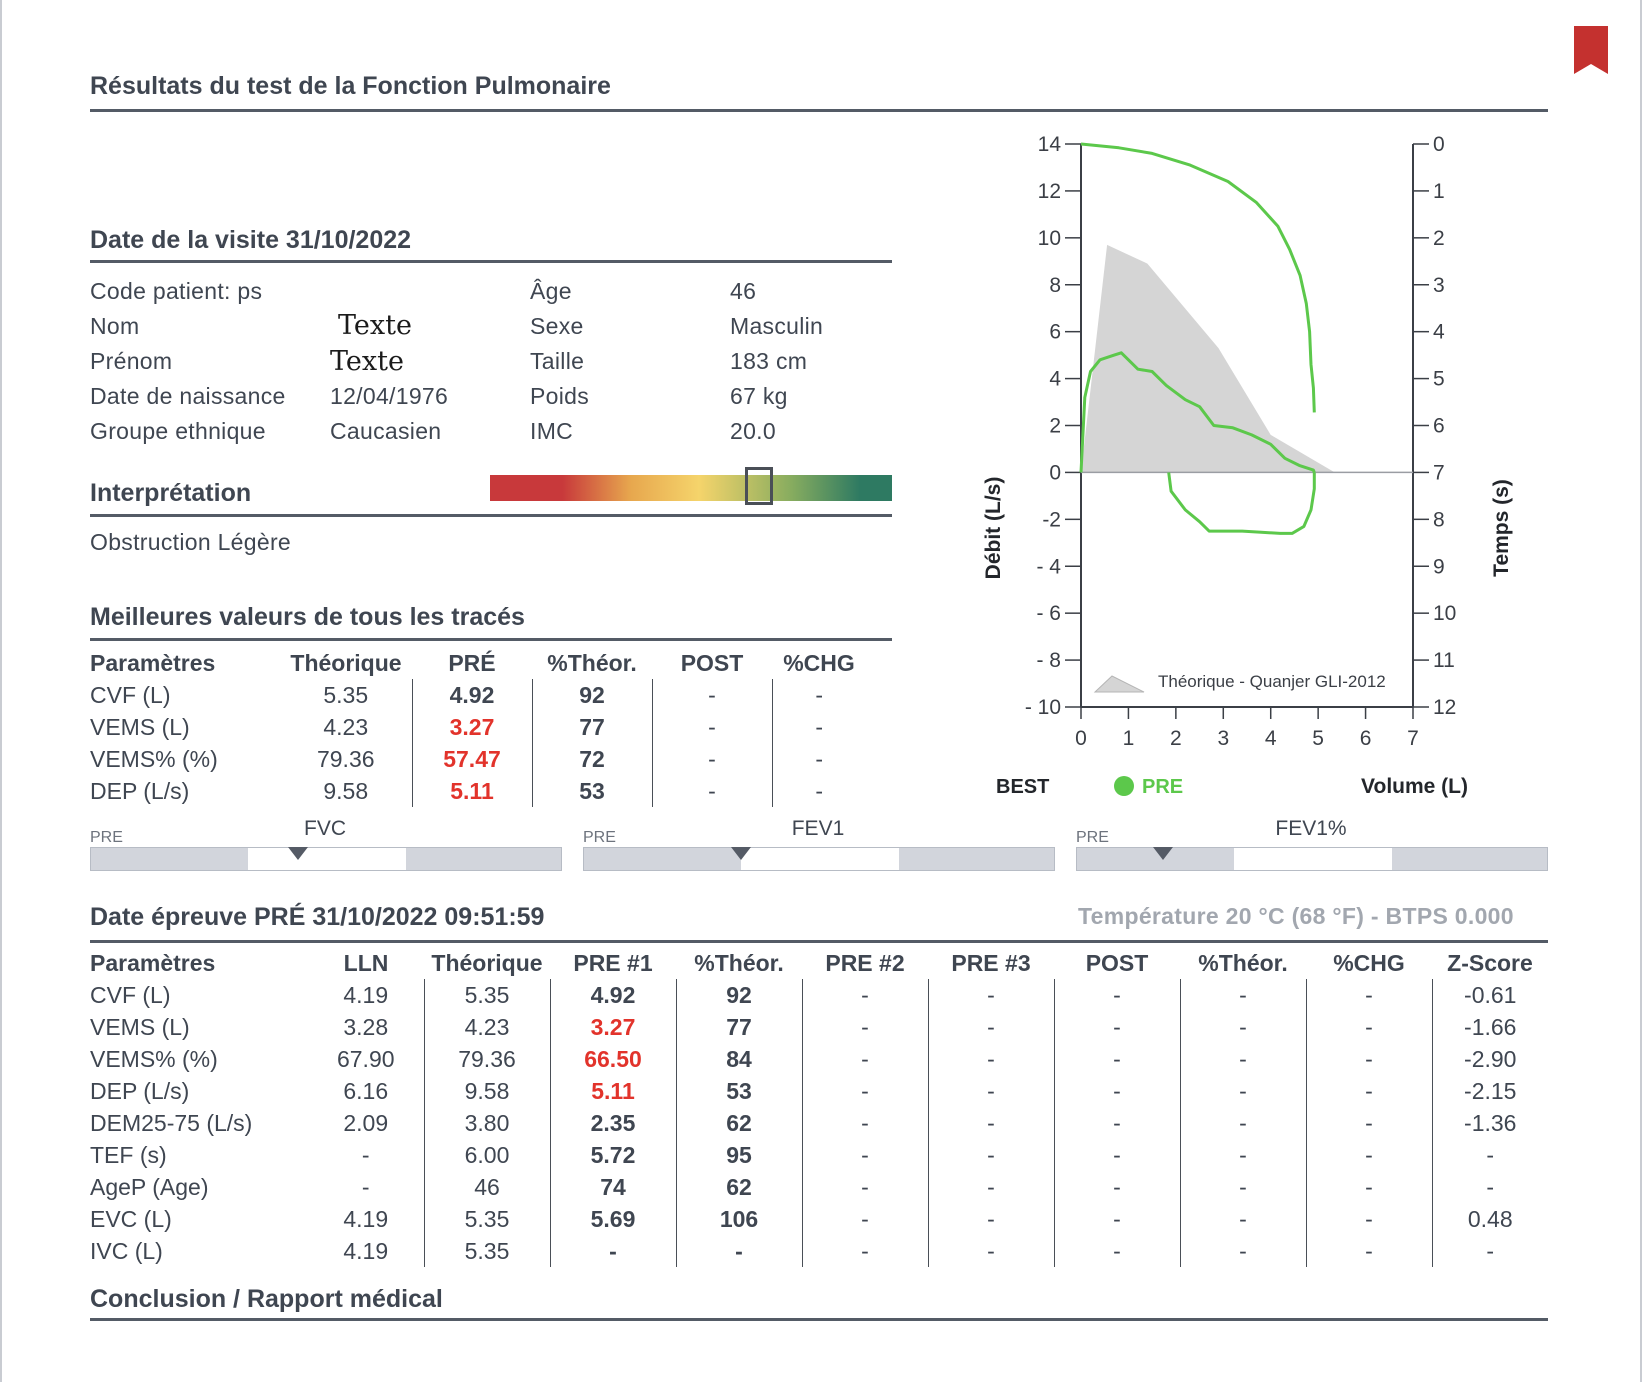 The image size is (1642, 1382). Describe the element at coordinates (591, 695) in the screenshot. I see `percent-theoretical-cell: 92` at that location.